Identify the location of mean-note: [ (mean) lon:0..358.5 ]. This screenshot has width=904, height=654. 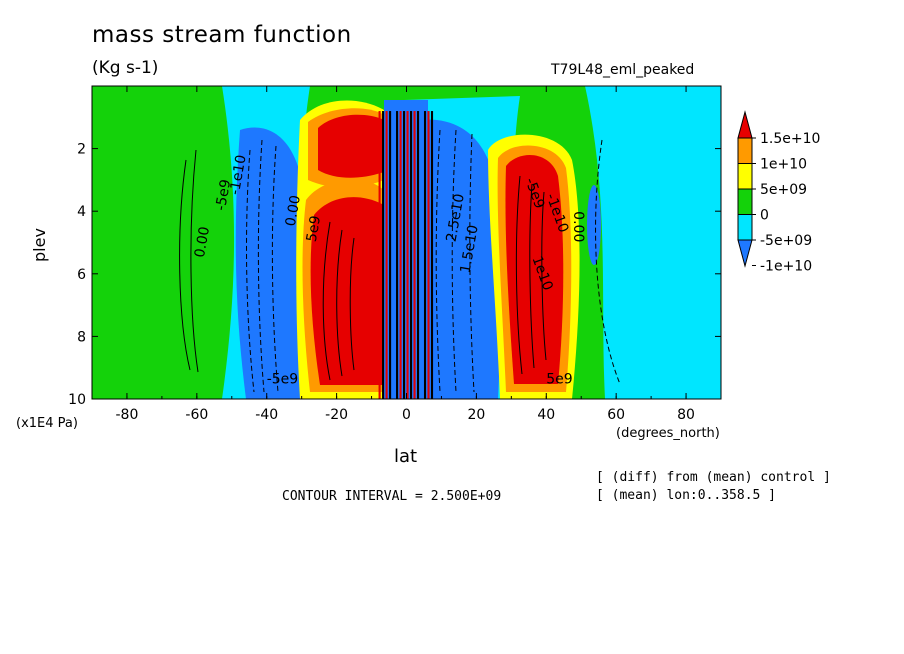
(686, 495).